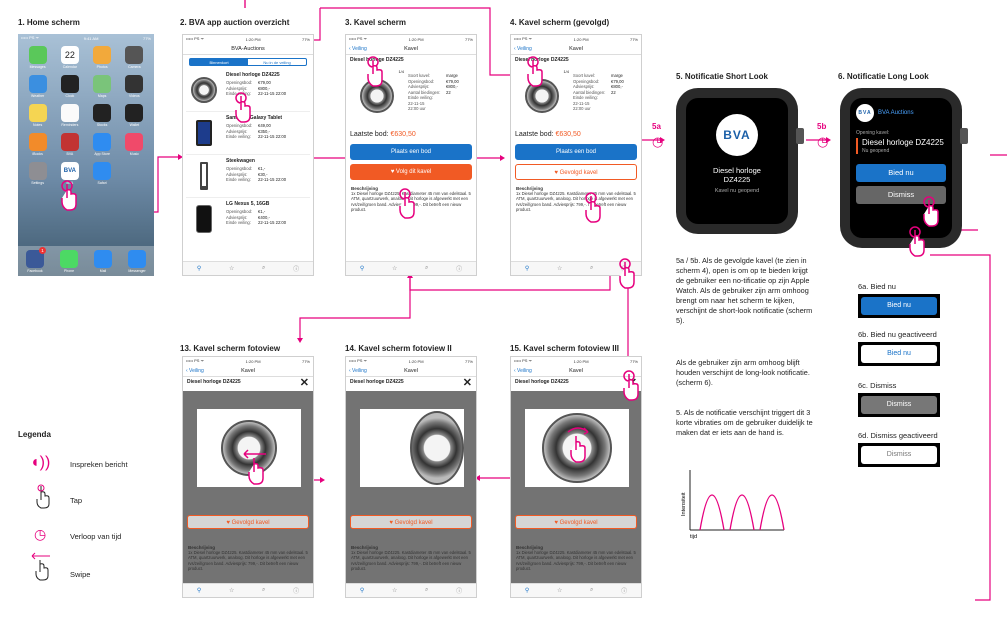  I want to click on app-icon: Weather, so click(37, 86).